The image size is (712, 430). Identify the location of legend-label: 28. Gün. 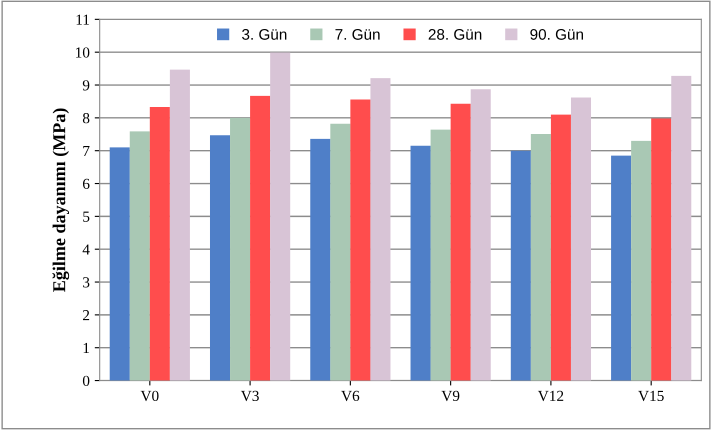
(455, 34).